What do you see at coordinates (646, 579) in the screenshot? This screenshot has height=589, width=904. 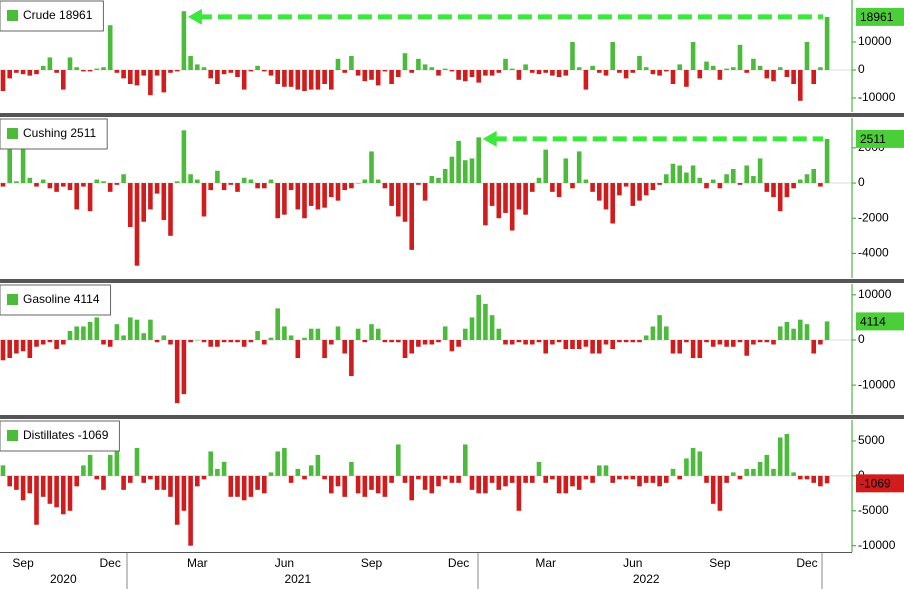 I see `year-label: 2022` at bounding box center [646, 579].